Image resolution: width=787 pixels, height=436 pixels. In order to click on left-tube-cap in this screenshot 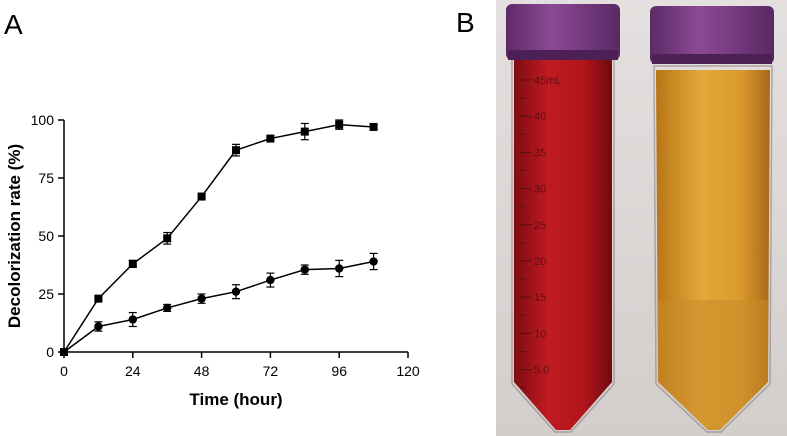, I will do `click(563, 32)`.